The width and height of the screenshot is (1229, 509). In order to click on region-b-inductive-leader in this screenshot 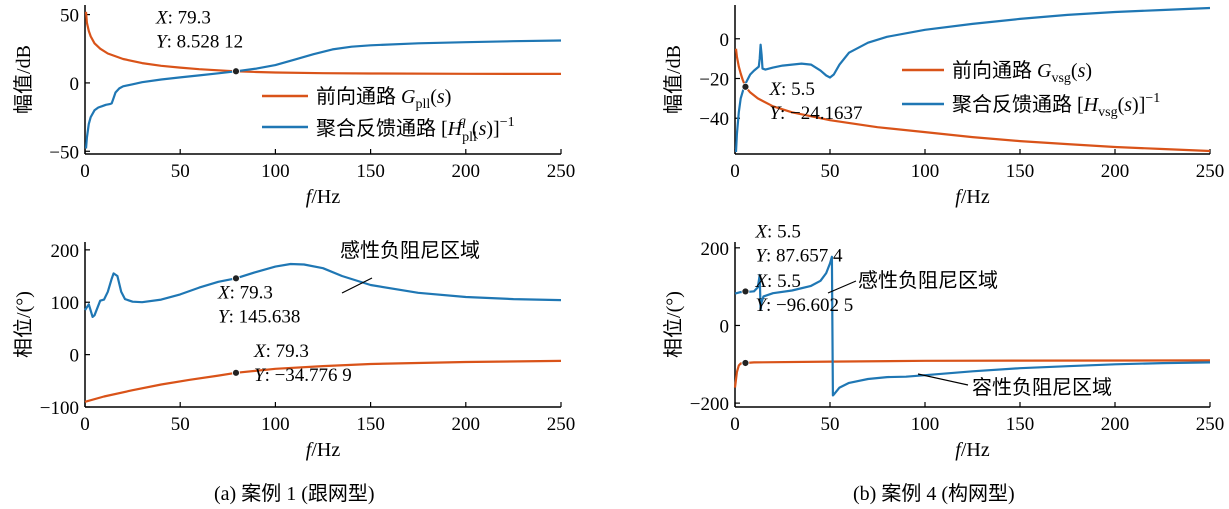, I will do `click(842, 287)`.